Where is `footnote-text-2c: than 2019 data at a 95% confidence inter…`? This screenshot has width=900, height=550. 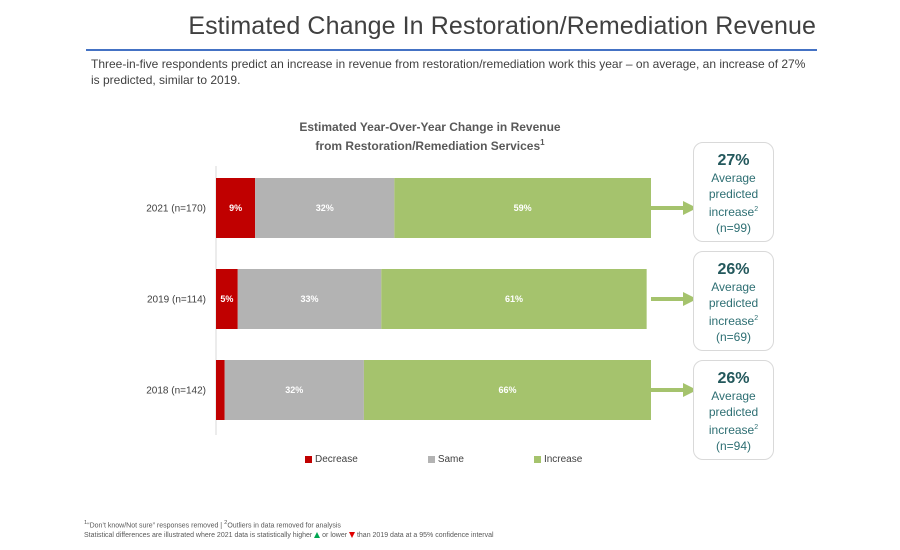
footnote-text-2c: than 2019 data at a 95% confidence inter… is located at coordinates (424, 536).